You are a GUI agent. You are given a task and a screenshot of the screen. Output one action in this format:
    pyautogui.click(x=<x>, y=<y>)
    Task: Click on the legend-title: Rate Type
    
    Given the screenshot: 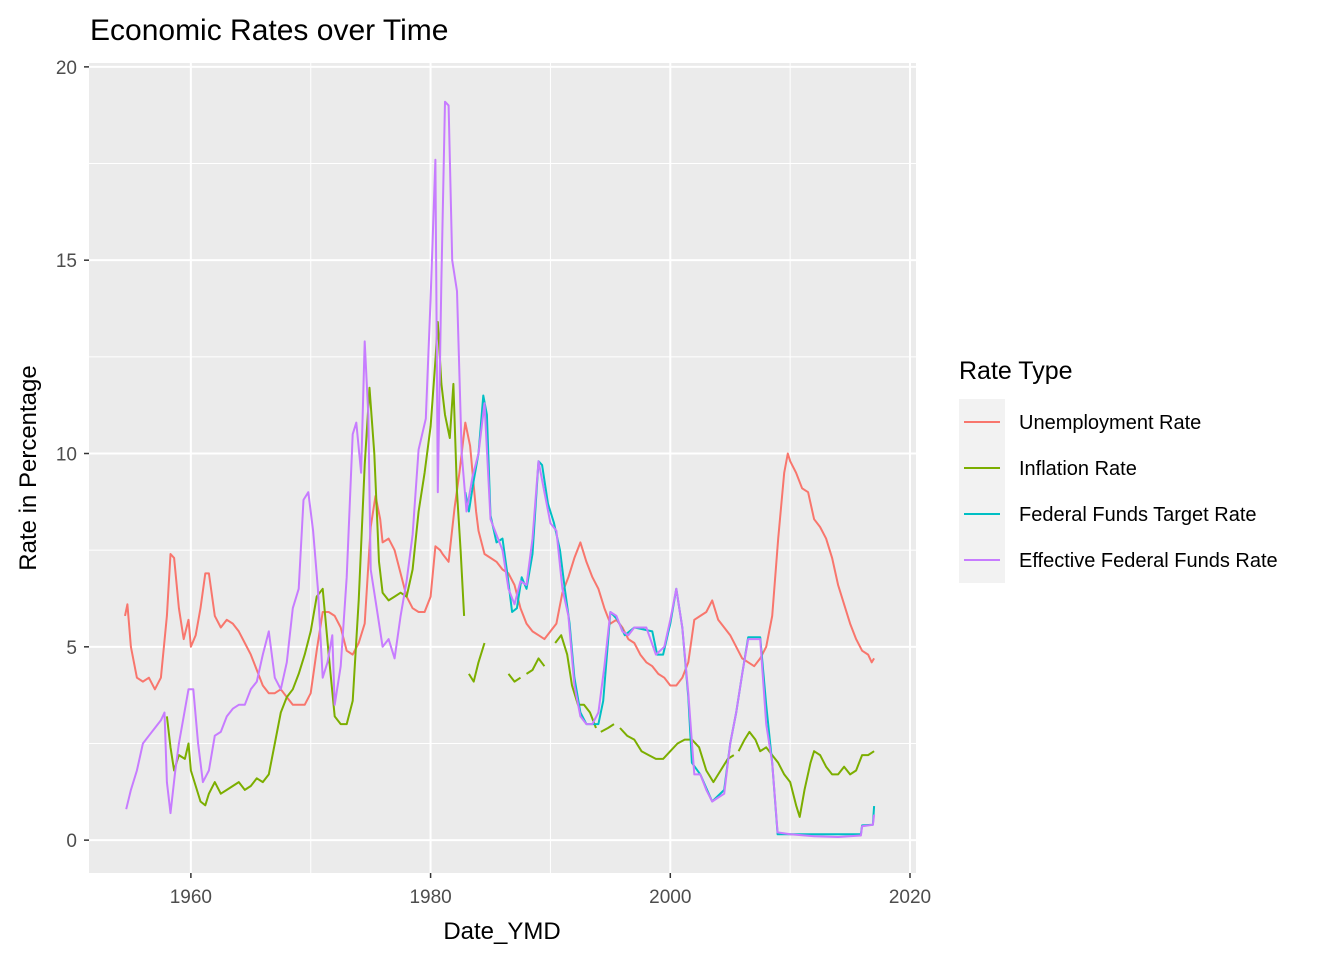 What is the action you would take?
    pyautogui.click(x=1016, y=371)
    